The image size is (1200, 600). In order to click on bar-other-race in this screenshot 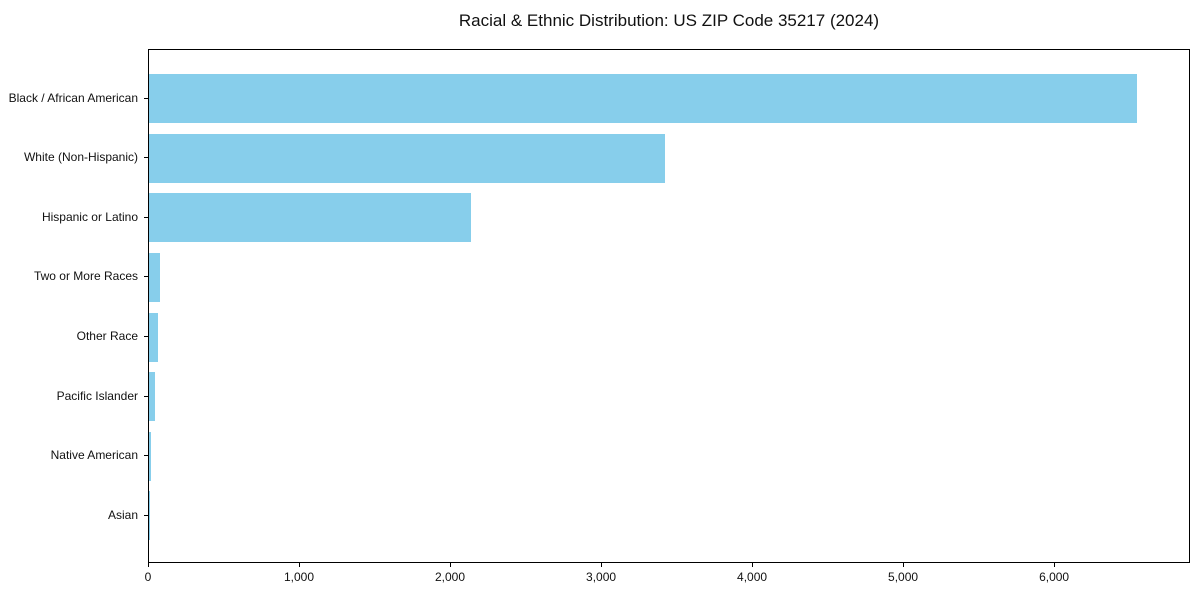, I will do `click(154, 337)`.